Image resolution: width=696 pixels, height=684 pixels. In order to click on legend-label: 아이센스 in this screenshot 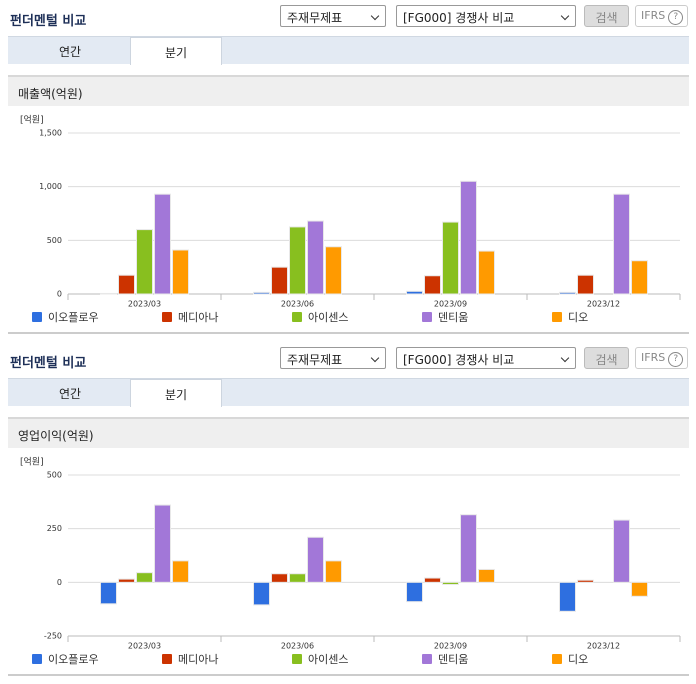, I will do `click(328, 317)`.